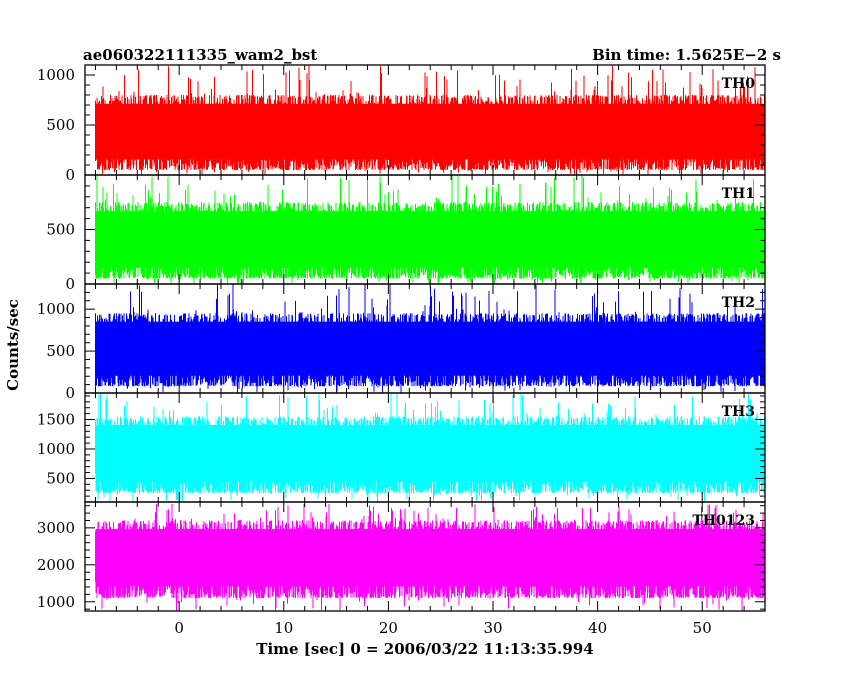  What do you see at coordinates (430, 131) in the screenshot?
I see `series-core-th0` at bounding box center [430, 131].